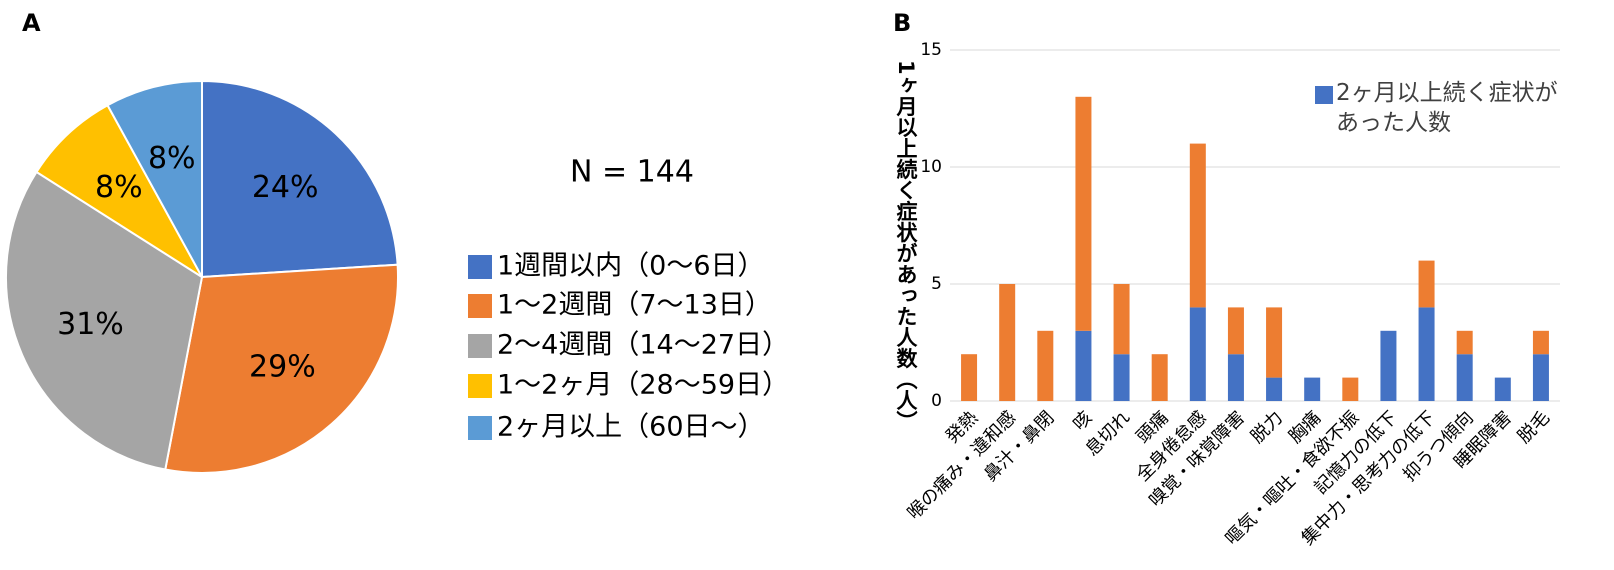 This screenshot has width=1614, height=570. Describe the element at coordinates (1083, 421) in the screenshot. I see `x-tick-label: 咳` at that location.